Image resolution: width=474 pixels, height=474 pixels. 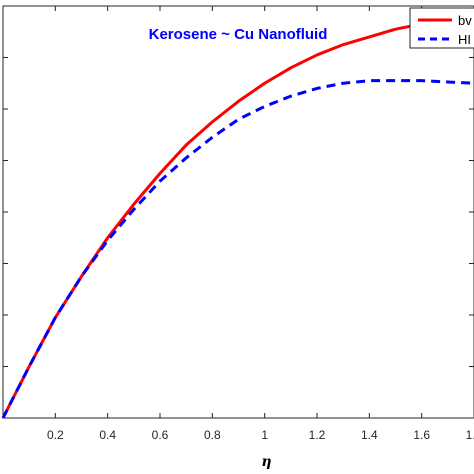 What do you see at coordinates (465, 20) in the screenshot?
I see `legend-label-bv: bv` at bounding box center [465, 20].